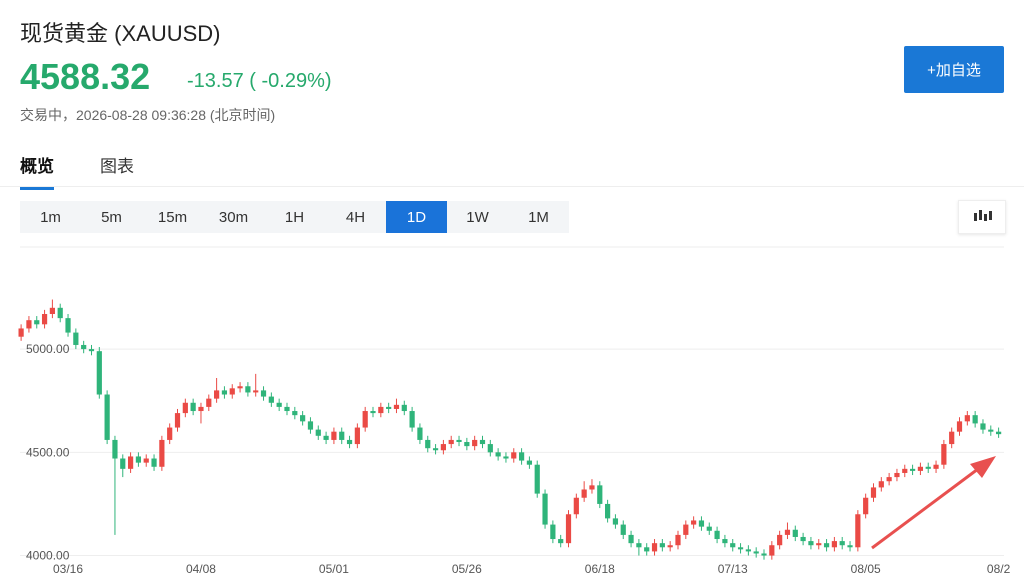 The image size is (1024, 587). I want to click on x-tick-label: 06/18, so click(600, 569).